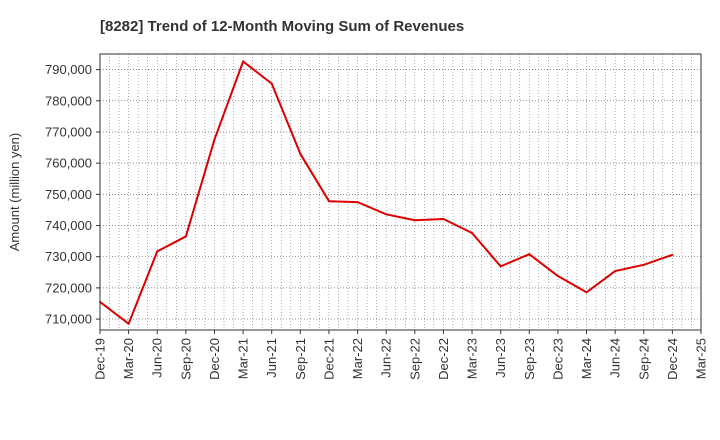  Describe the element at coordinates (586, 358) in the screenshot. I see `x-tick-label: Mar-24` at that location.